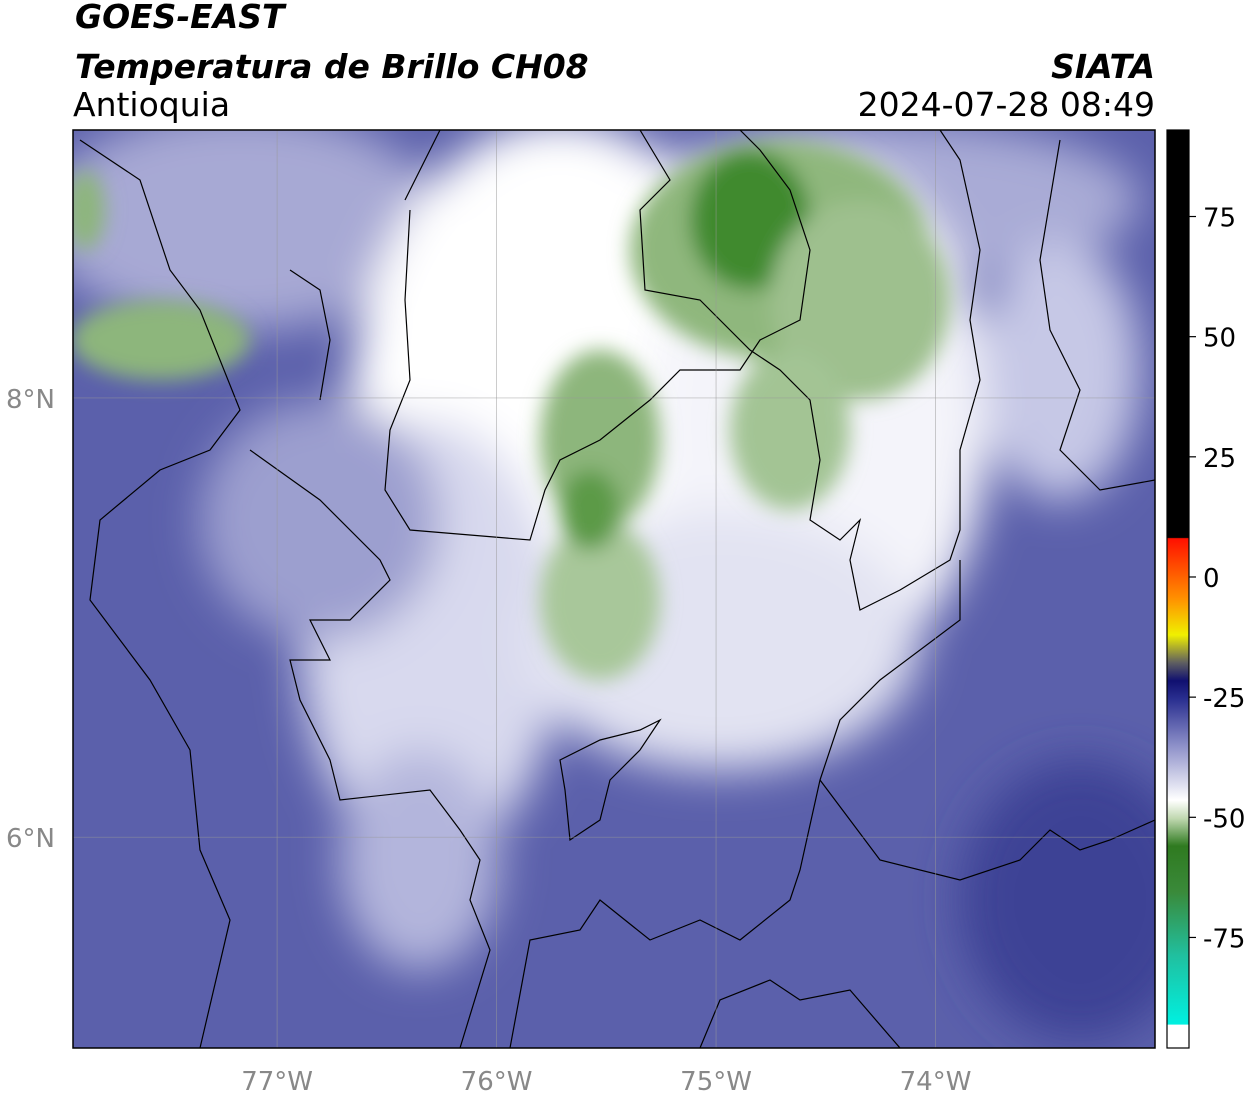  Describe the element at coordinates (181, 18) in the screenshot. I see `title: GOES-EAST` at that location.